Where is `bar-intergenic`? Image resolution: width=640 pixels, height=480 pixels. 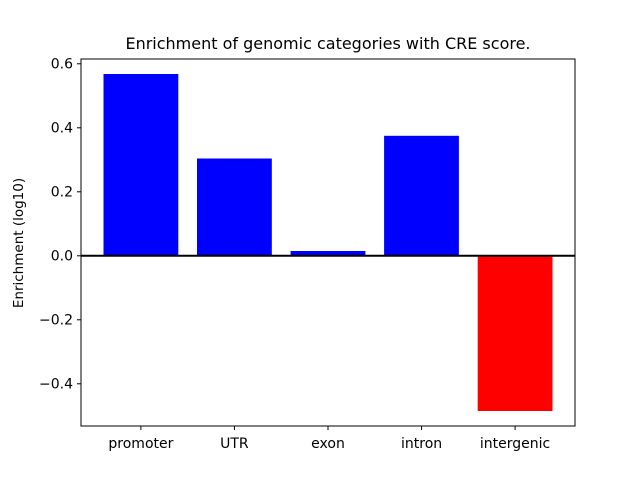
bar-intergenic is located at coordinates (515, 333).